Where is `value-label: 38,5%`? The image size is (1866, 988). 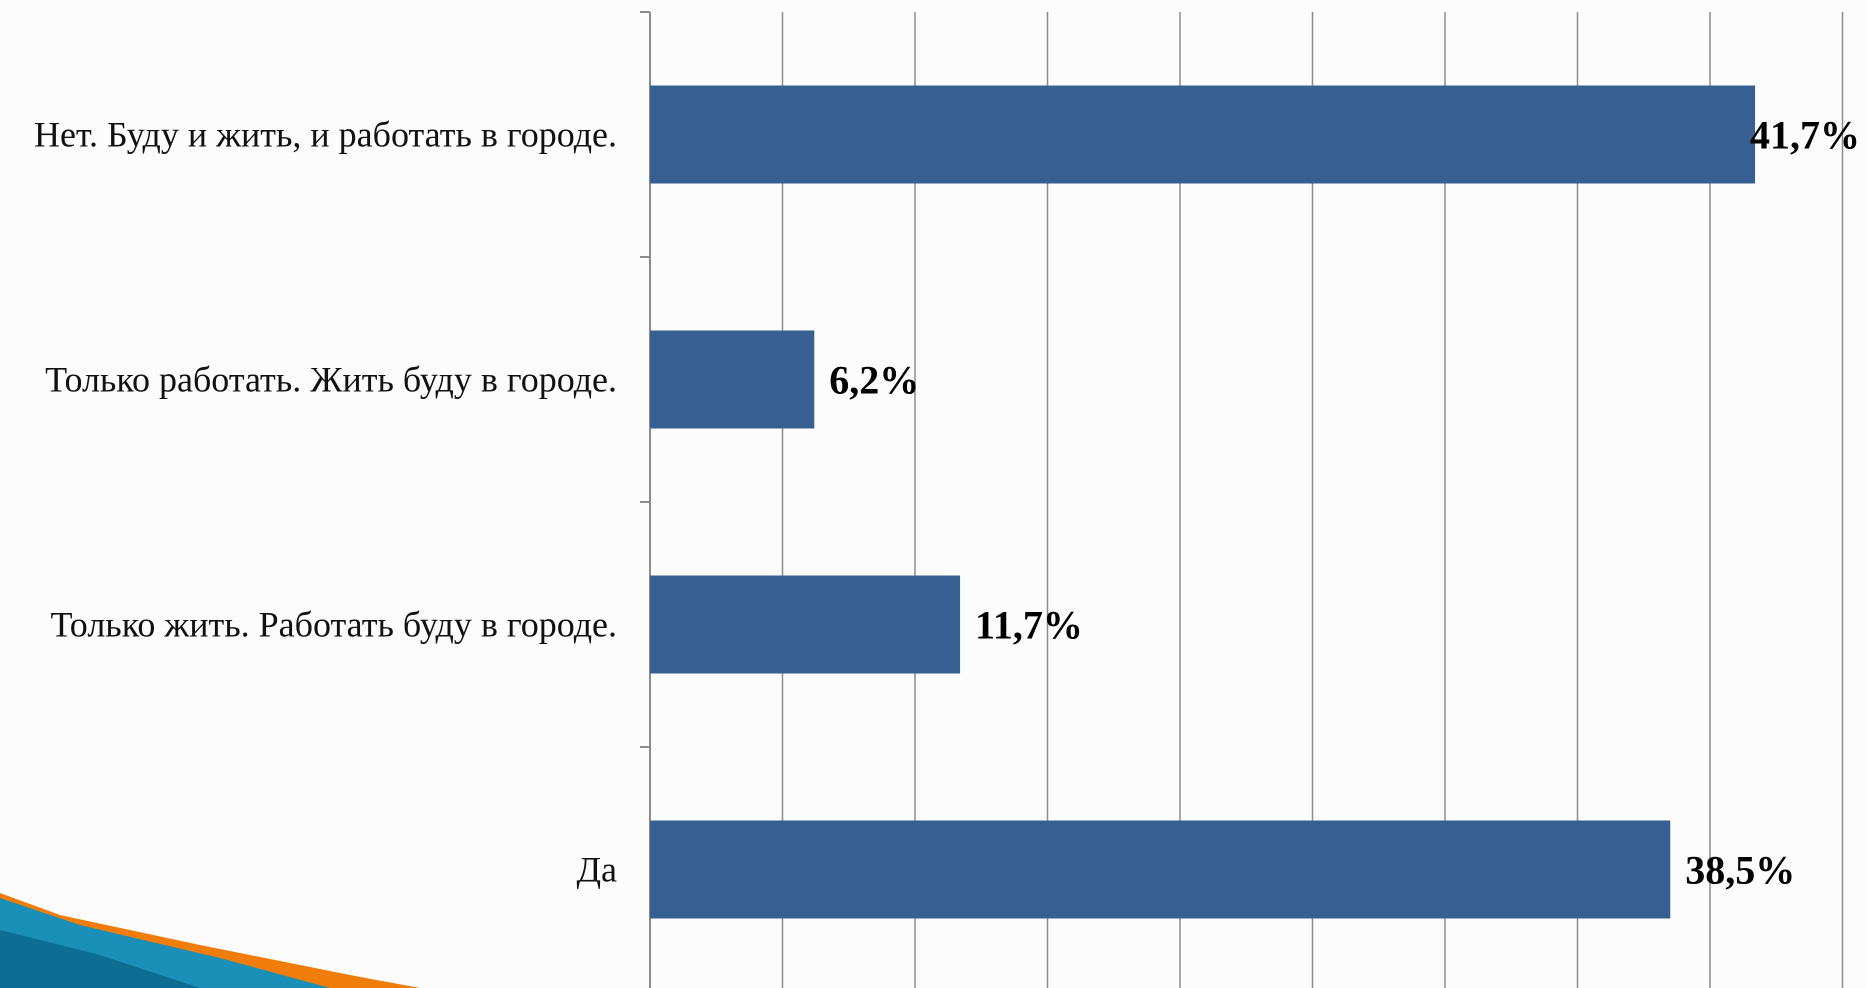
value-label: 38,5% is located at coordinates (1740, 870).